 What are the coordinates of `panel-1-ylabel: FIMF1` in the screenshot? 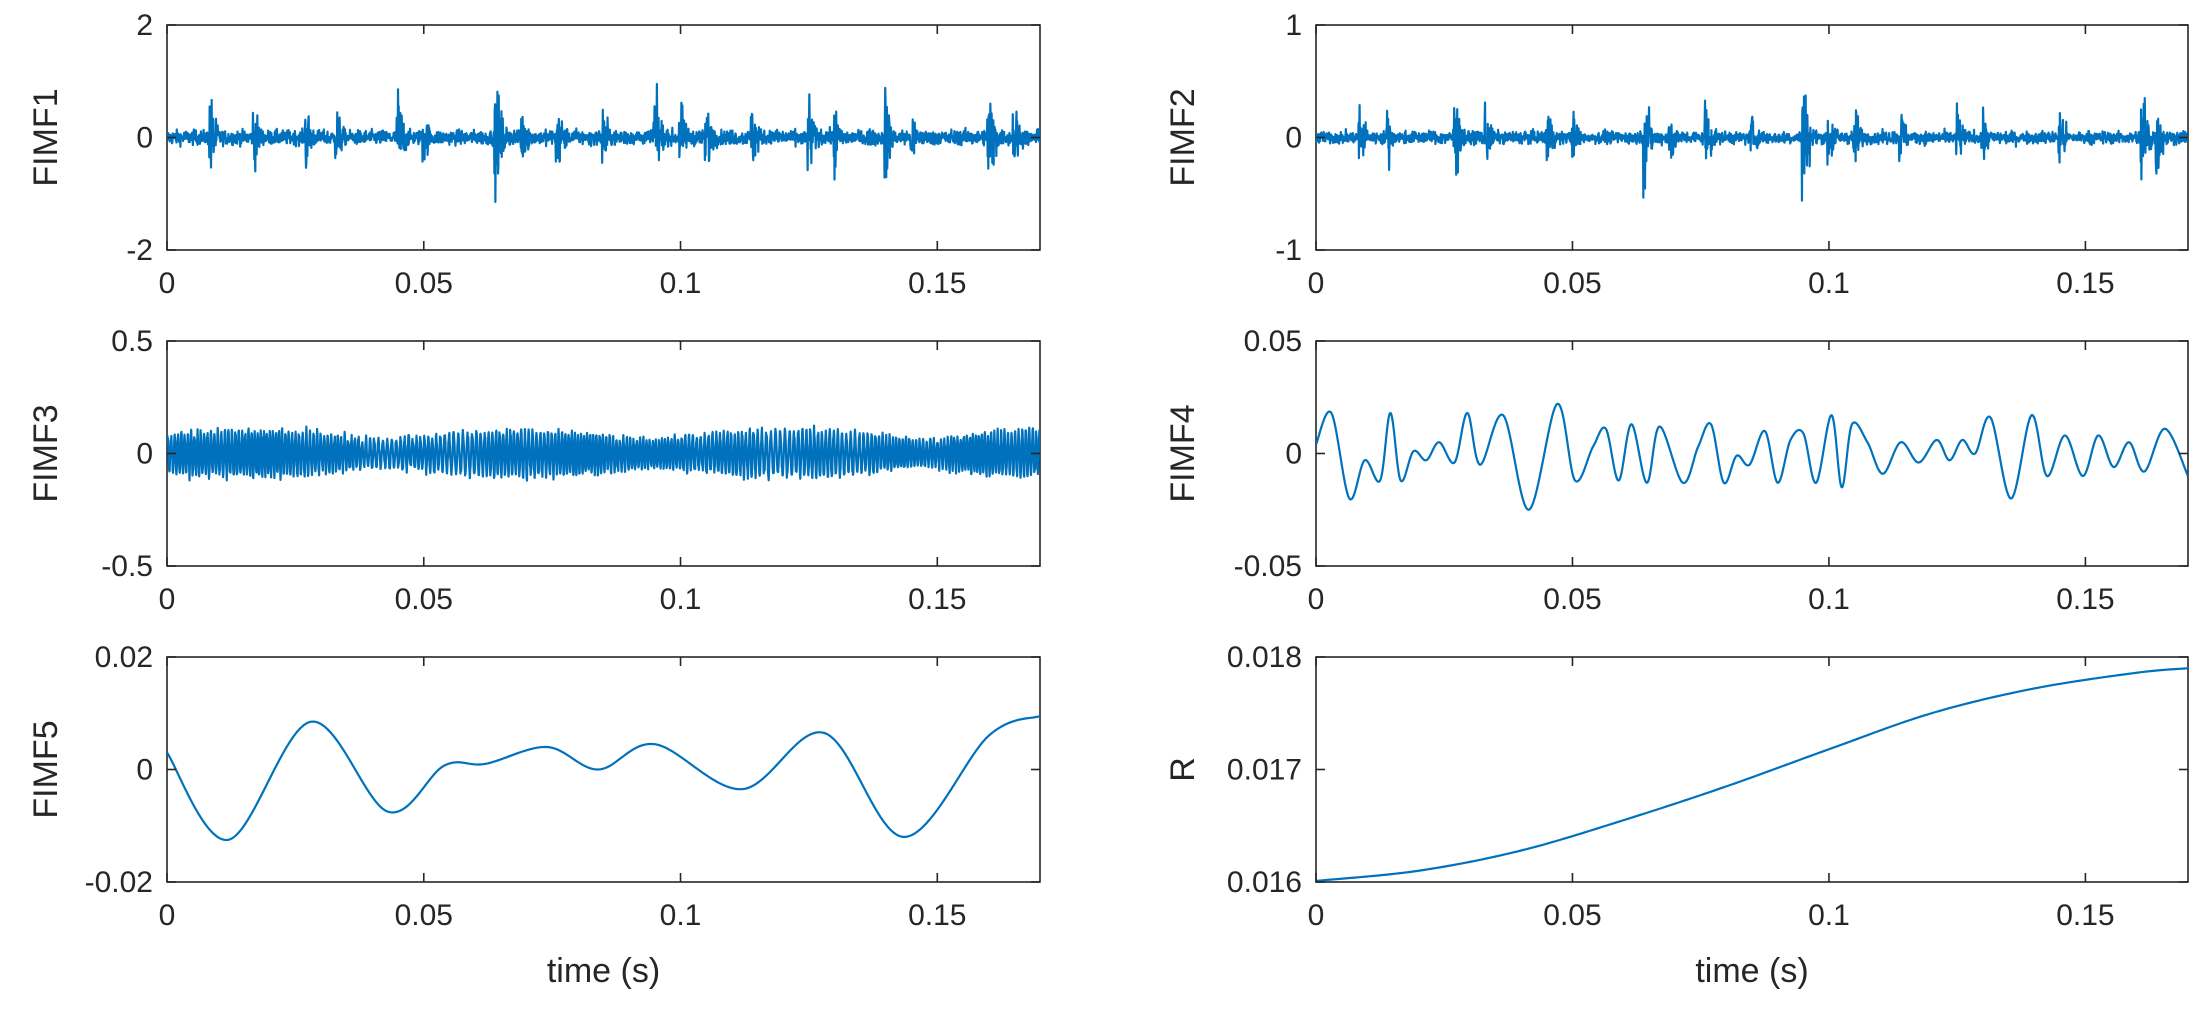 It's located at (46, 137).